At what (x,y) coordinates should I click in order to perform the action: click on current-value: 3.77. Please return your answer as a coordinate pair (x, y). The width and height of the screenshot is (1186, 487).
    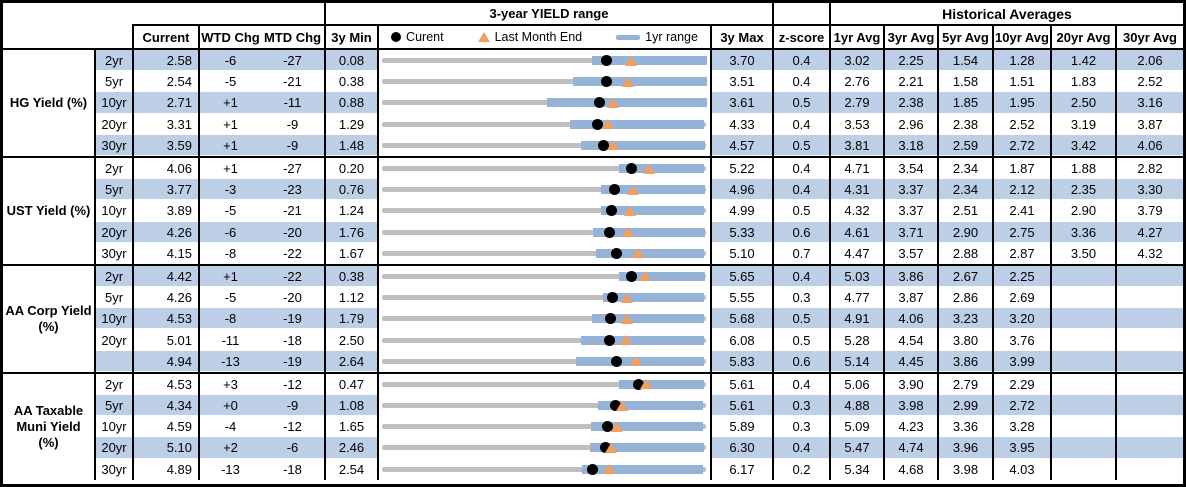
    Looking at the image, I should click on (165, 190).